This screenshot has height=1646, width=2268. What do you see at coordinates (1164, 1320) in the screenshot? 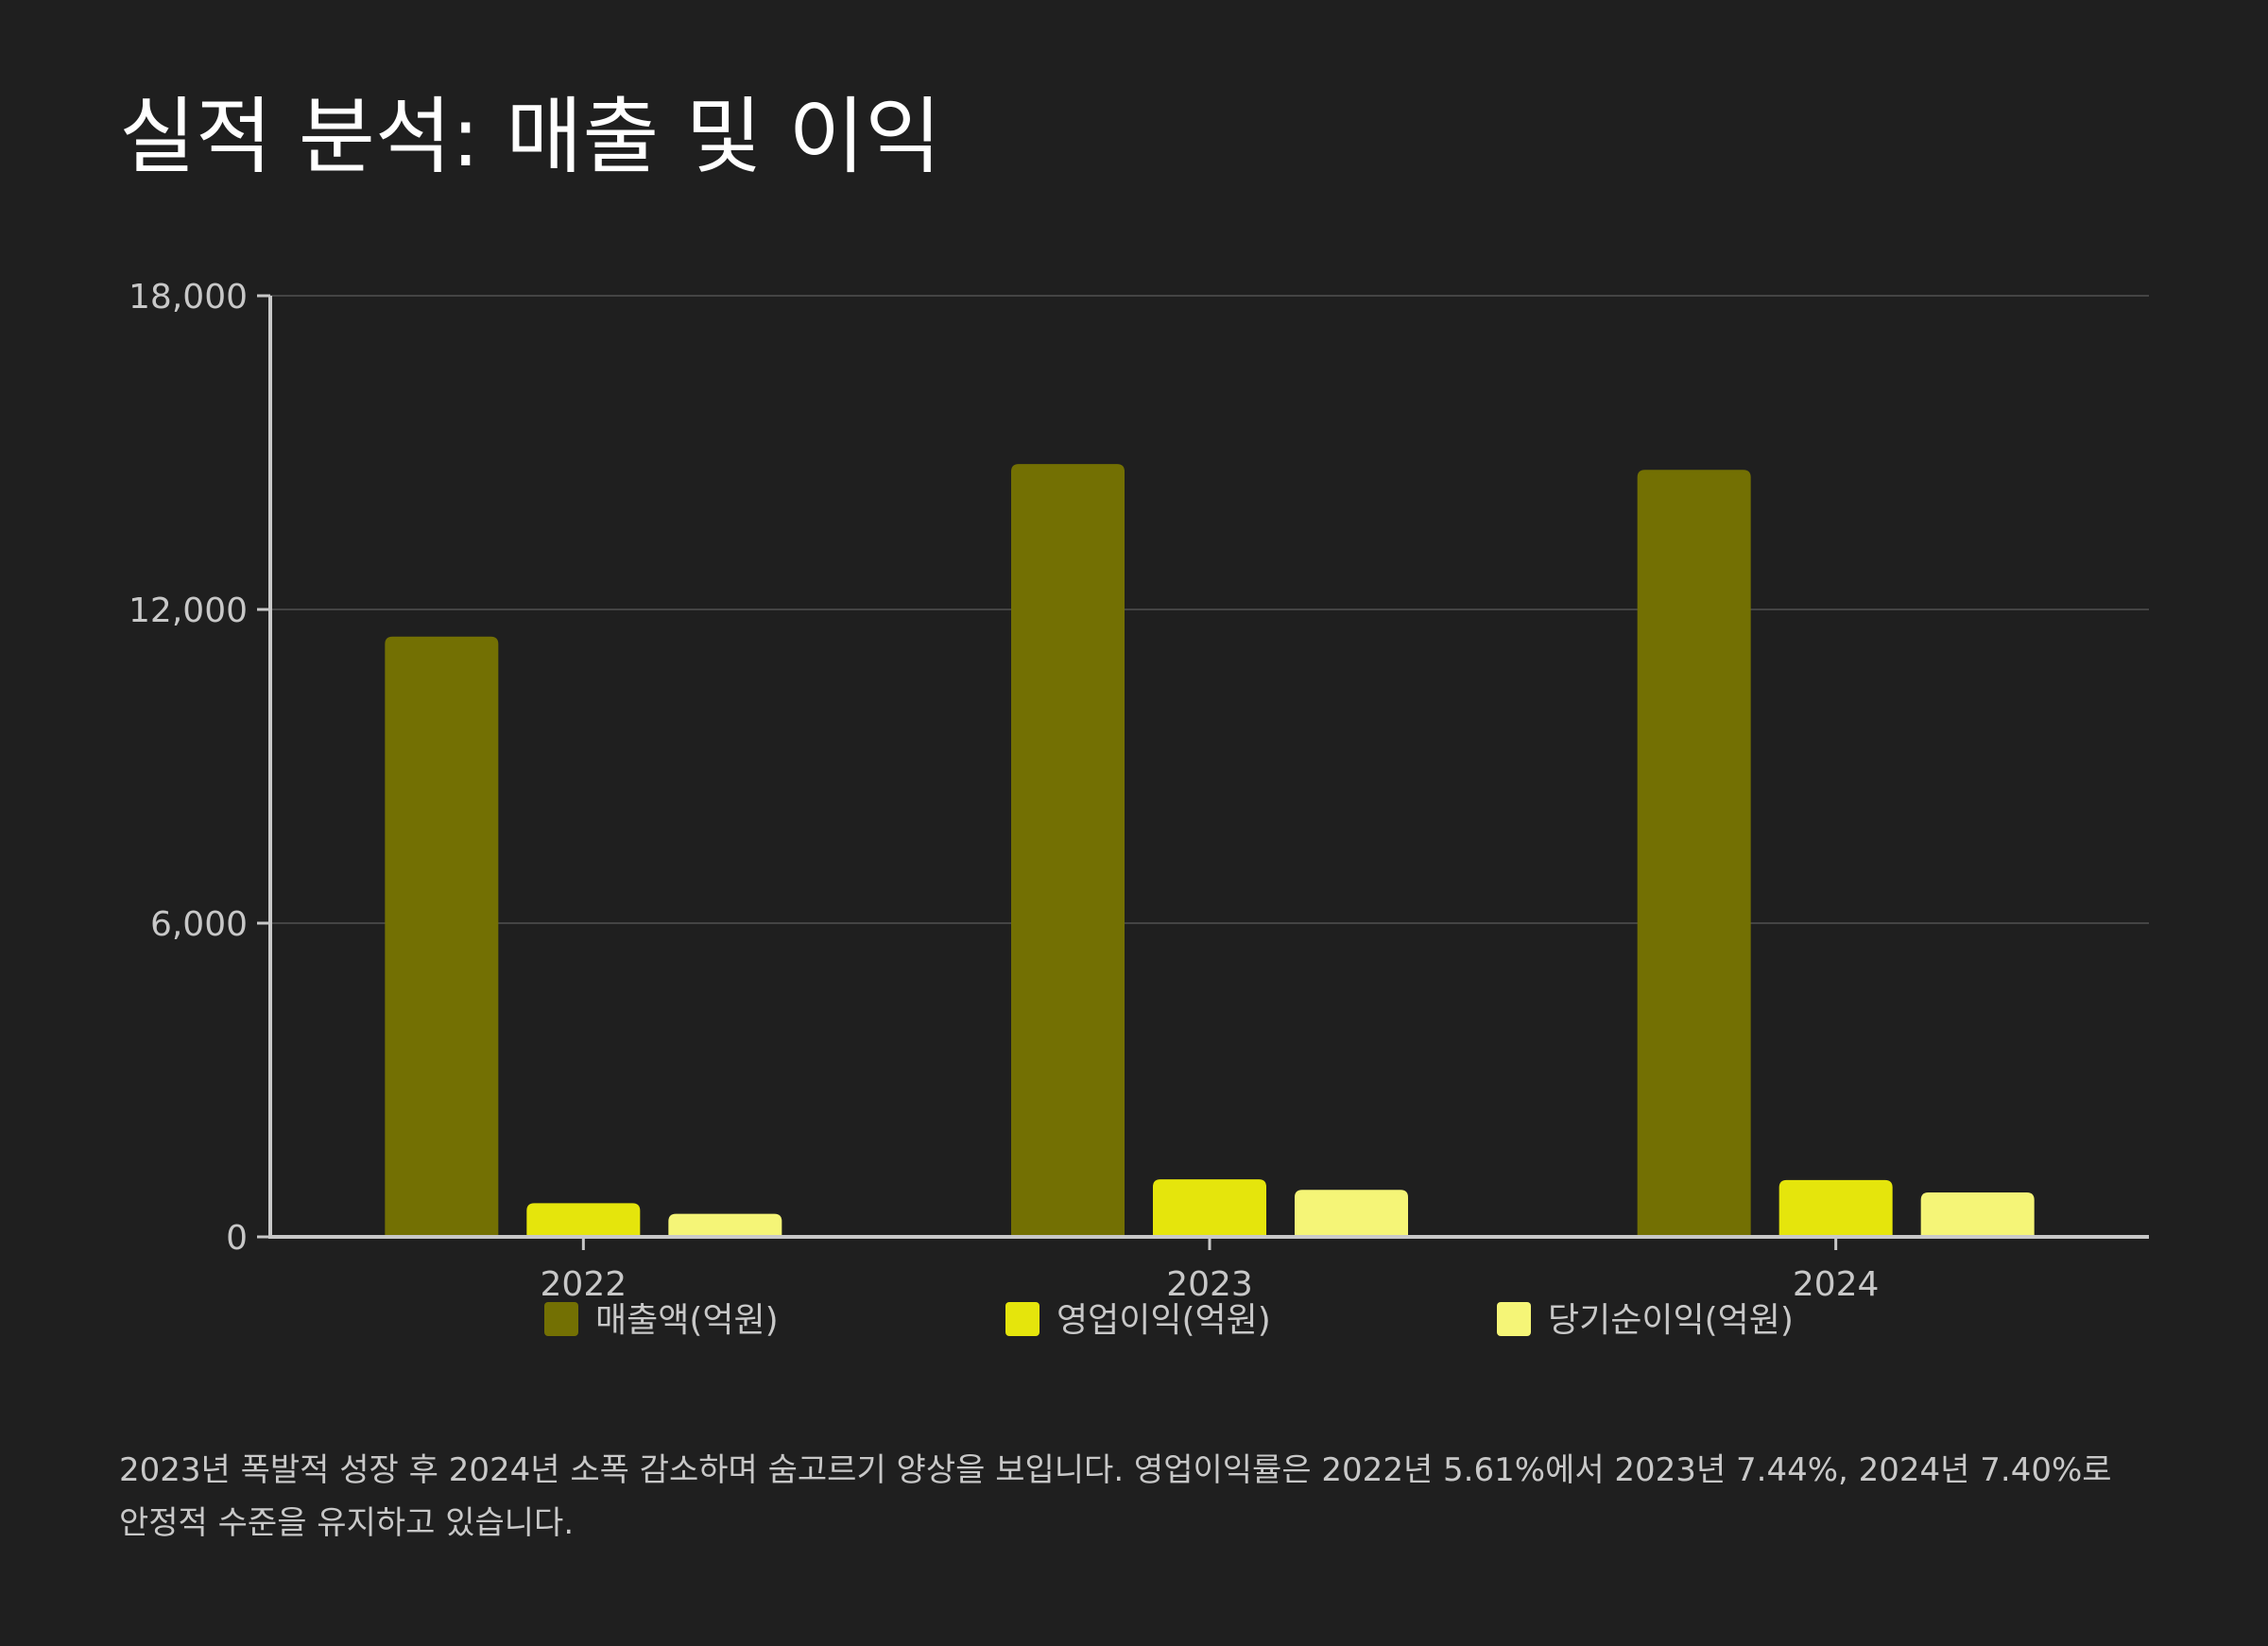
I see `legend-label: 영업이익(억원)` at bounding box center [1164, 1320].